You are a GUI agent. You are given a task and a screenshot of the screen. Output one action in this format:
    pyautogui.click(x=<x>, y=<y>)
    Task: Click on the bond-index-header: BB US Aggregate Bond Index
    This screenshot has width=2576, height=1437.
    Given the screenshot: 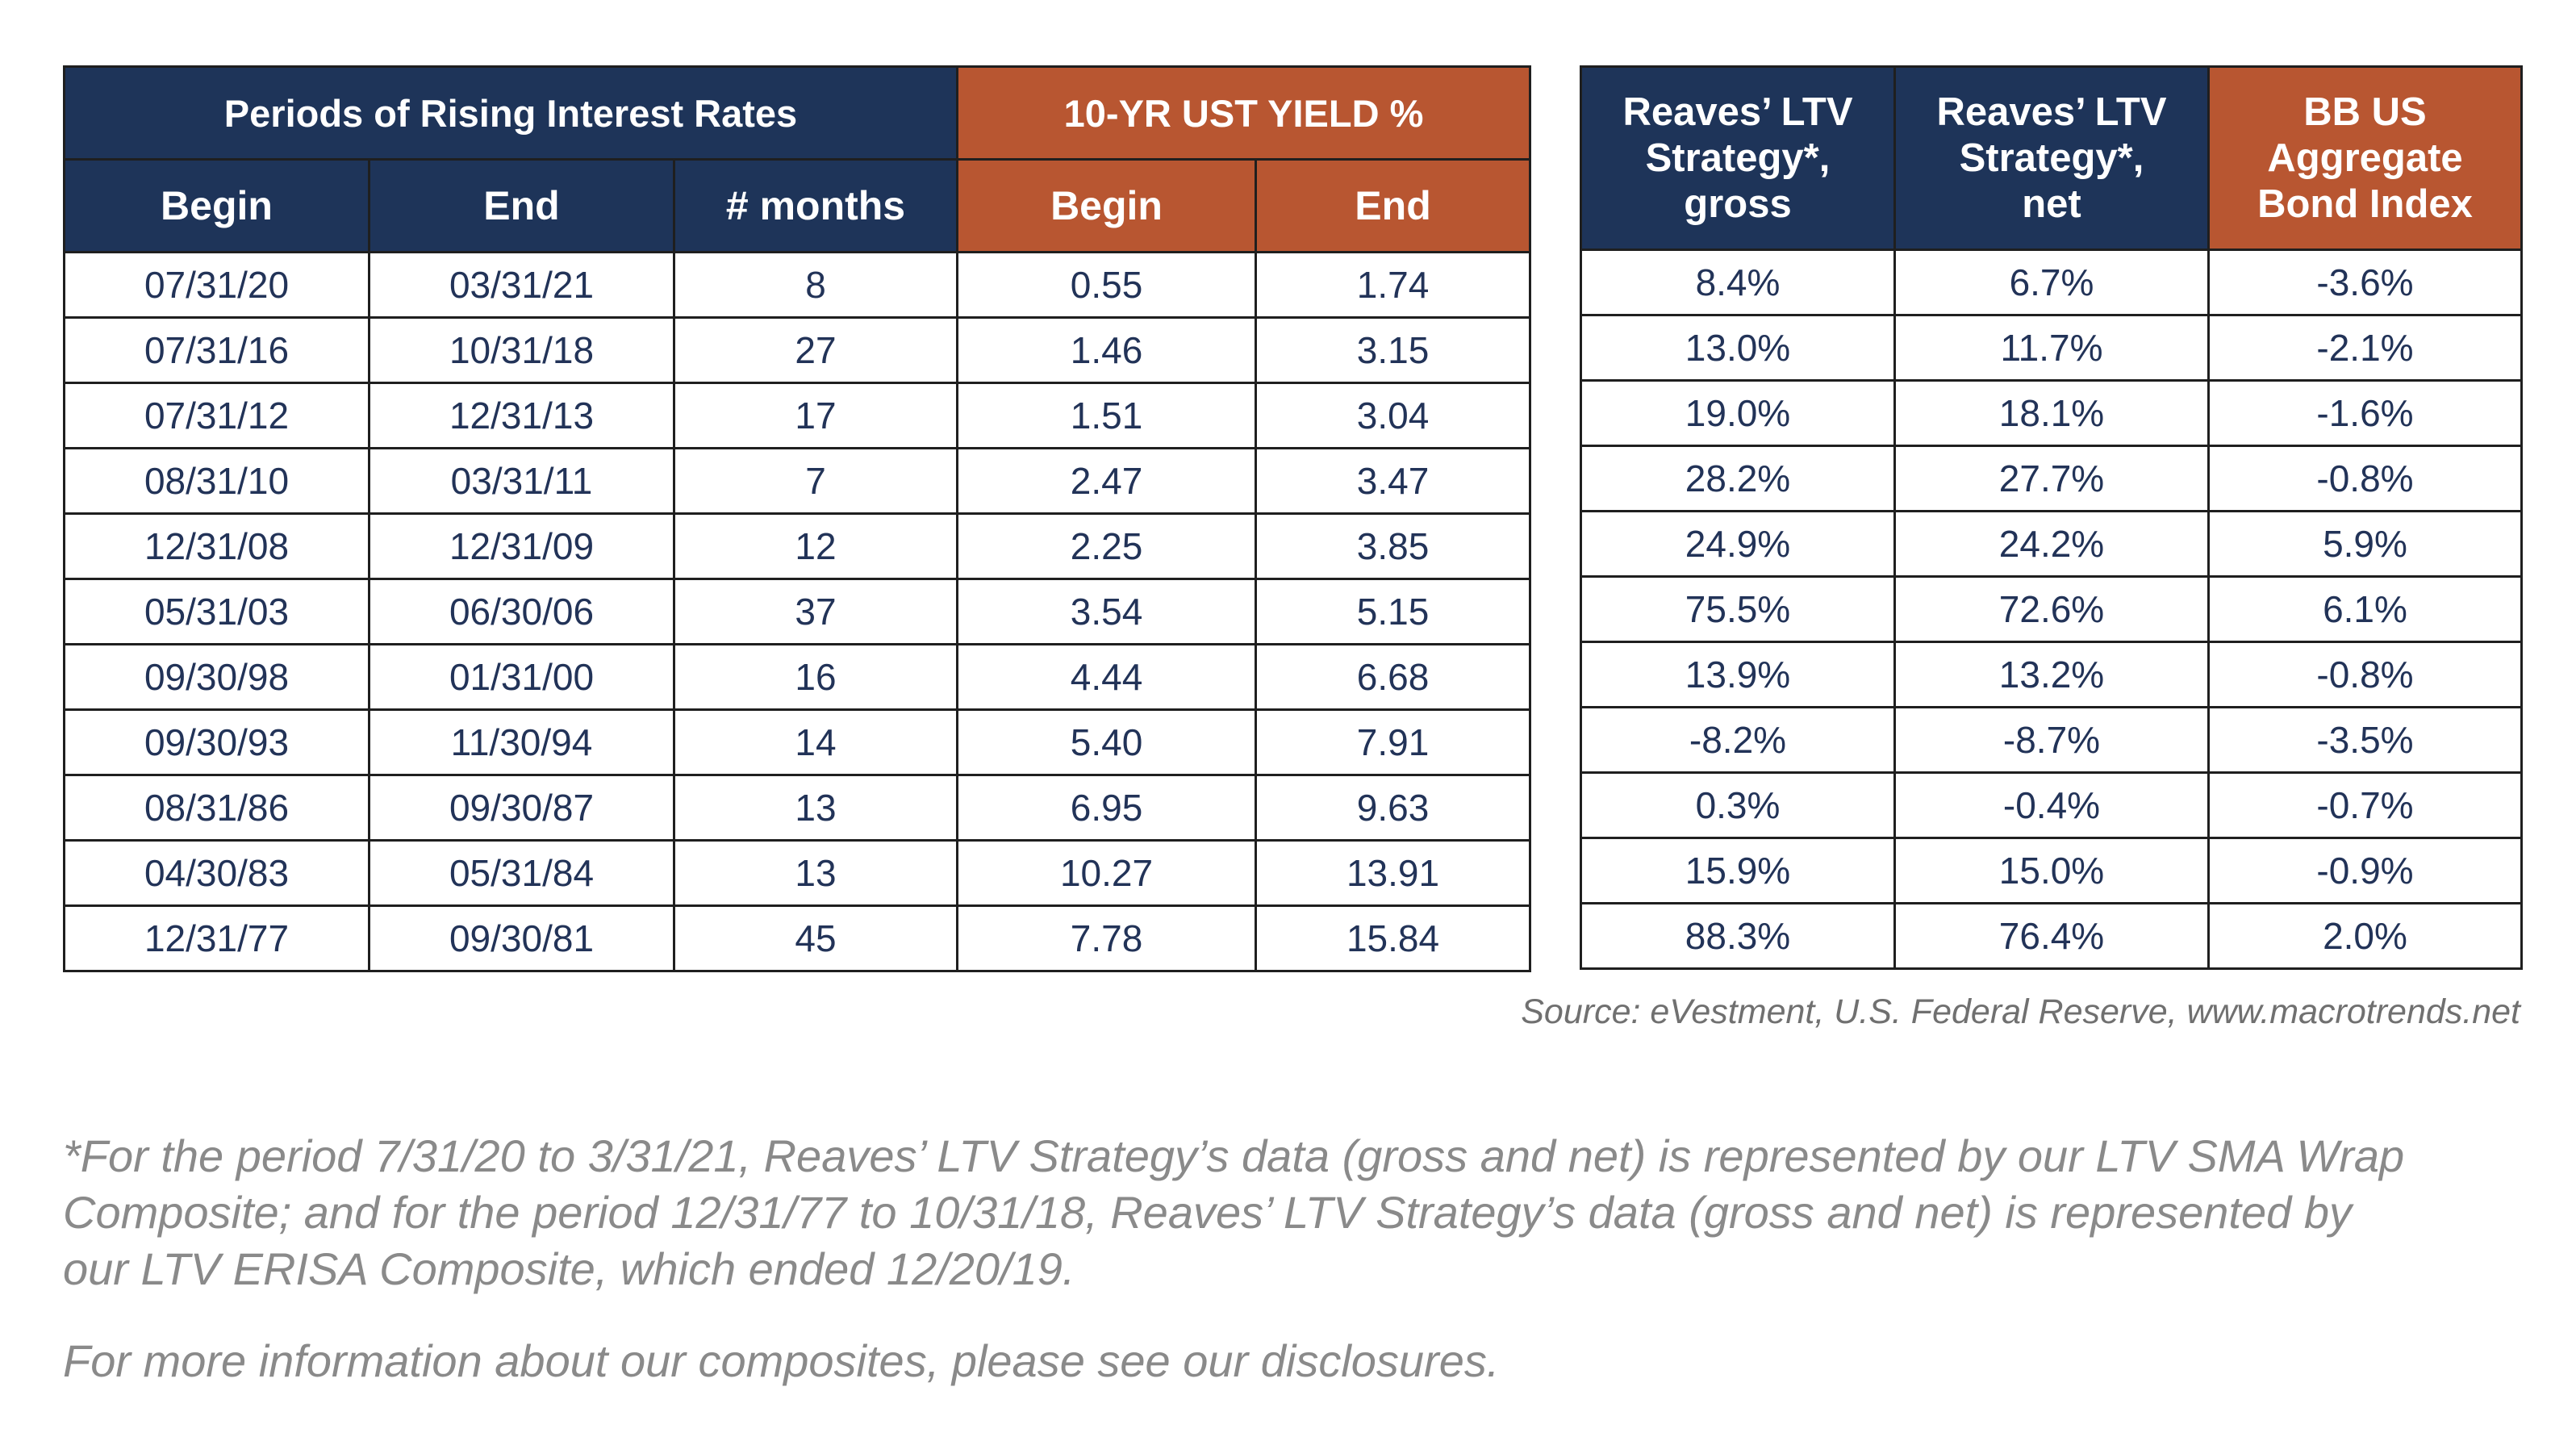 What is the action you would take?
    pyautogui.click(x=2365, y=158)
    